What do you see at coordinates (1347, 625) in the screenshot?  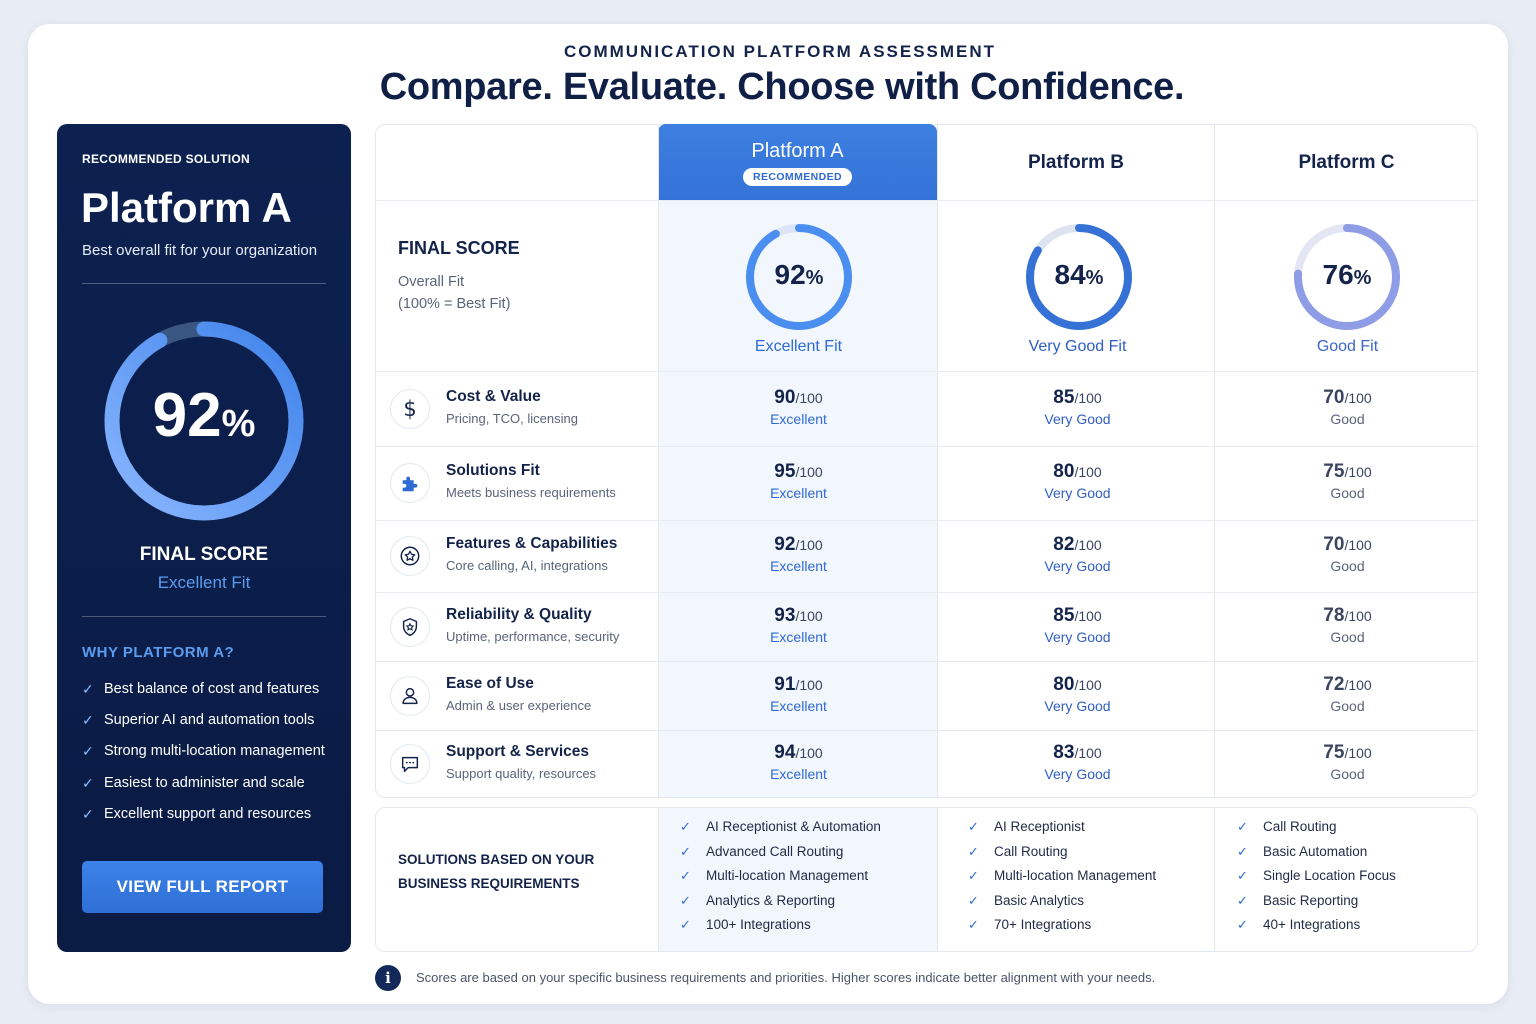 I see `score-cell: 78/100 Good` at bounding box center [1347, 625].